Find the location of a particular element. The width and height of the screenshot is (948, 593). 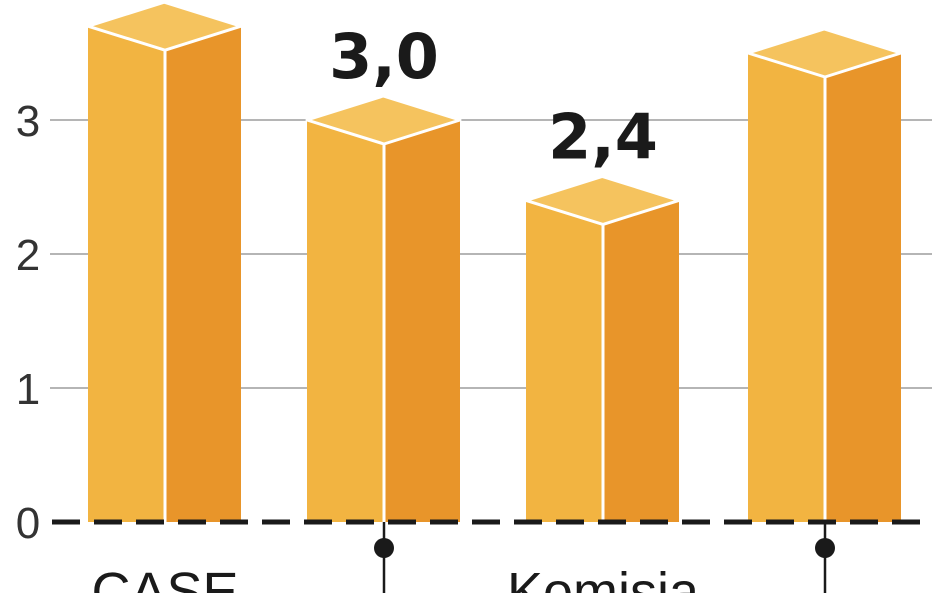

data-label: 3,0 is located at coordinates (384, 56).